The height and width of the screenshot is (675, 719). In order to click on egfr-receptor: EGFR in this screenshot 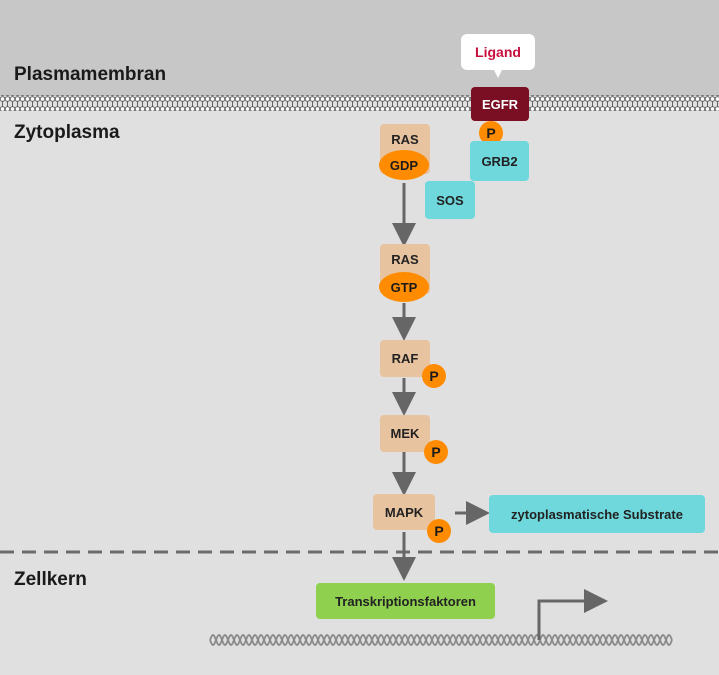, I will do `click(500, 104)`.